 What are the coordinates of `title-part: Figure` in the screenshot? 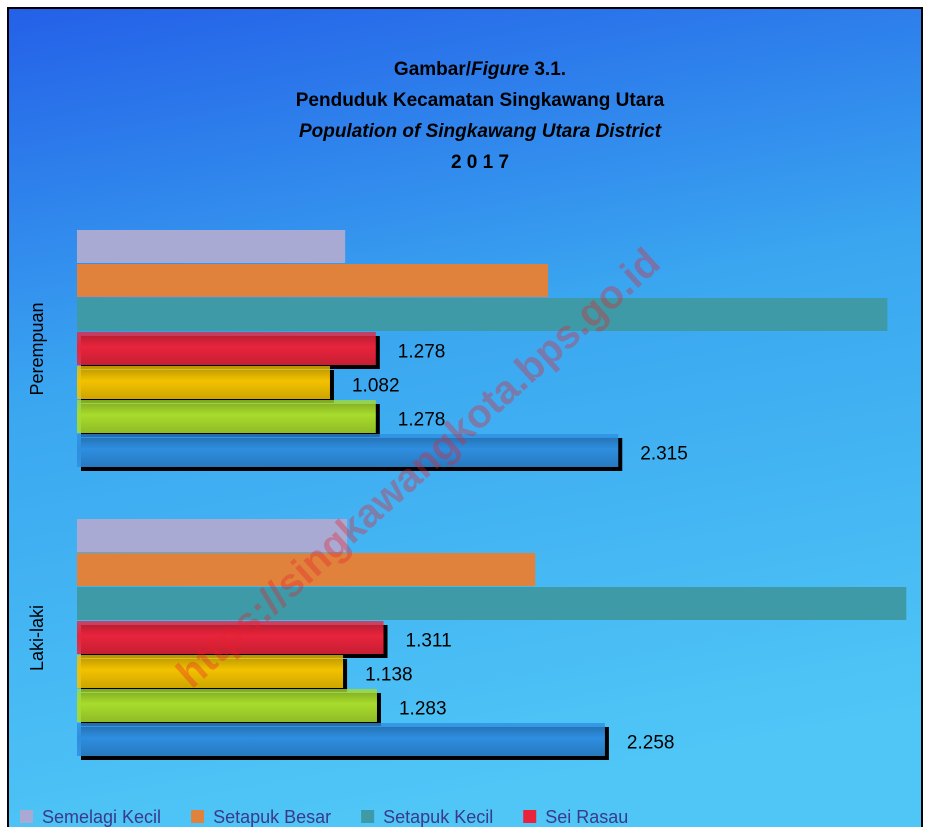 It's located at (500, 69).